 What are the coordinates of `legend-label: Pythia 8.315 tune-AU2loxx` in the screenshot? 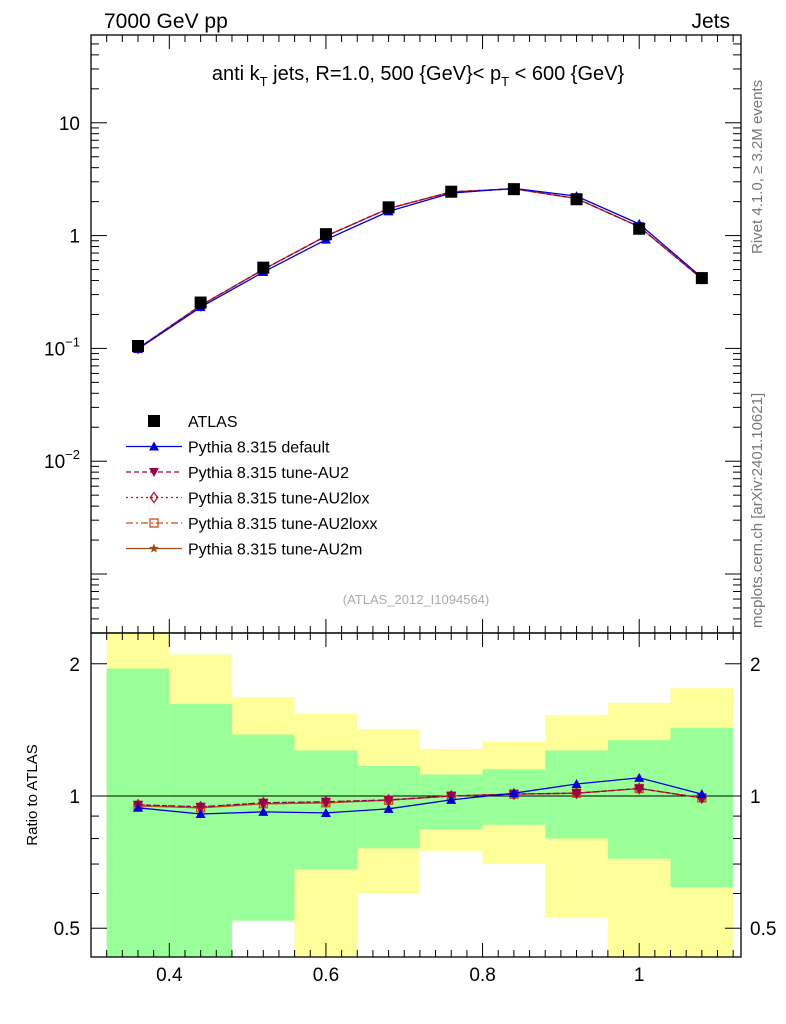 It's located at (282, 524).